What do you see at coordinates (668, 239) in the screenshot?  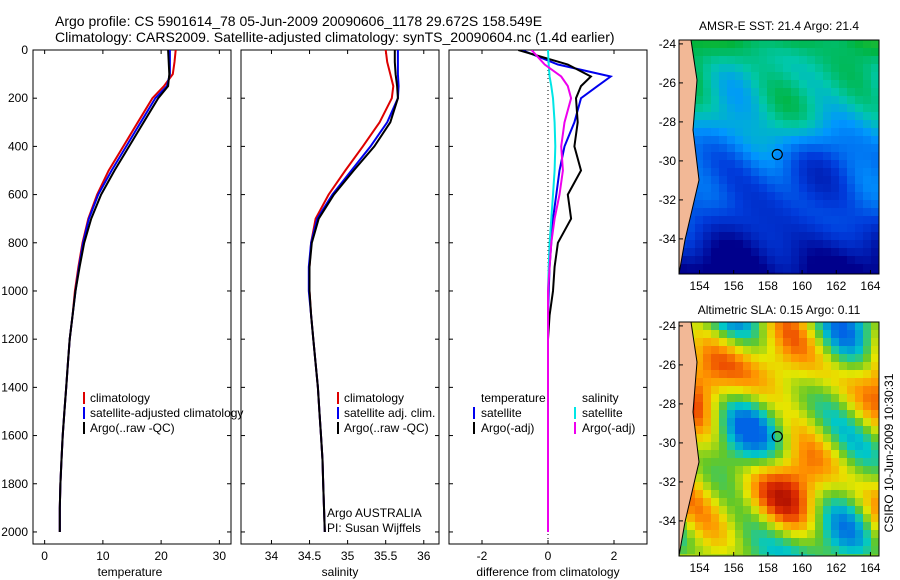 I see `map-lat-tick-label: -34` at bounding box center [668, 239].